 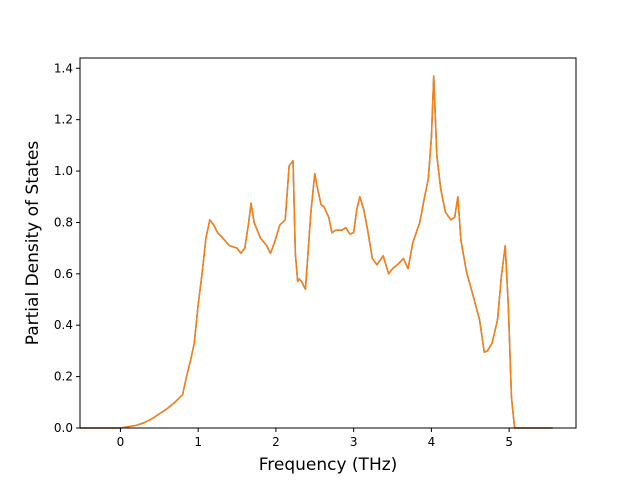 I want to click on y-tick-label: 0.6, so click(x=63, y=274).